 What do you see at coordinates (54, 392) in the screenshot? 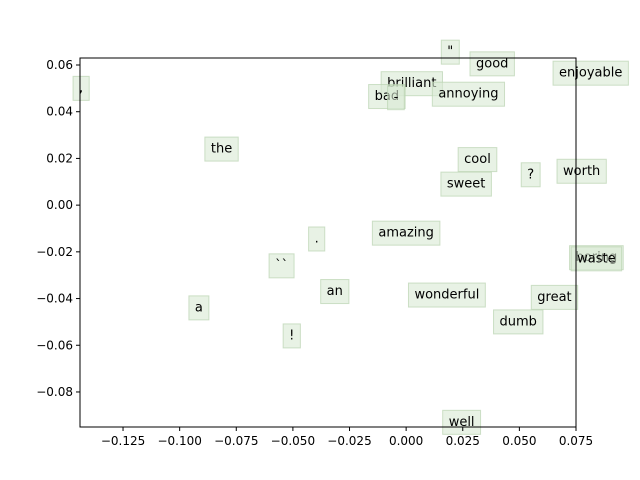
I see `y-tick-label: −0.08` at bounding box center [54, 392].